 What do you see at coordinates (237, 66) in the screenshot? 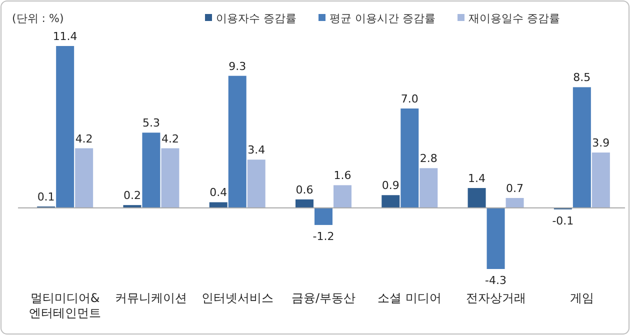
I see `data-label: 9.3` at bounding box center [237, 66].